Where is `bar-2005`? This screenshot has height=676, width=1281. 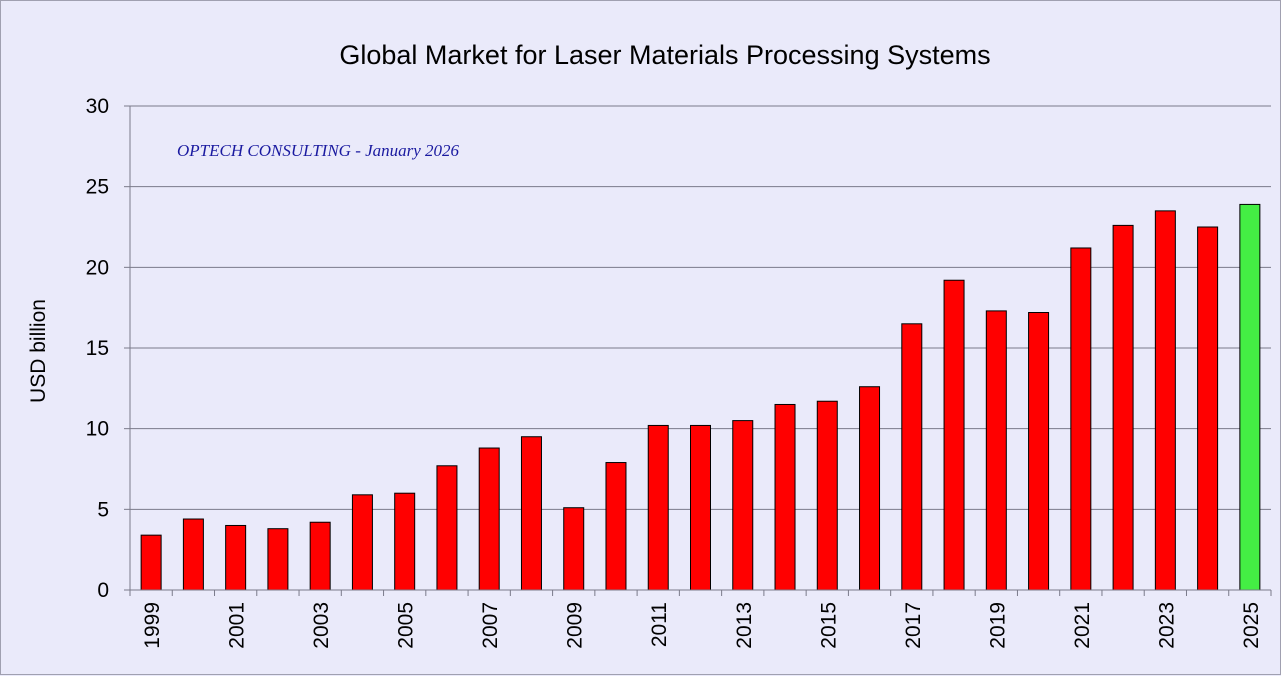 bar-2005 is located at coordinates (405, 541).